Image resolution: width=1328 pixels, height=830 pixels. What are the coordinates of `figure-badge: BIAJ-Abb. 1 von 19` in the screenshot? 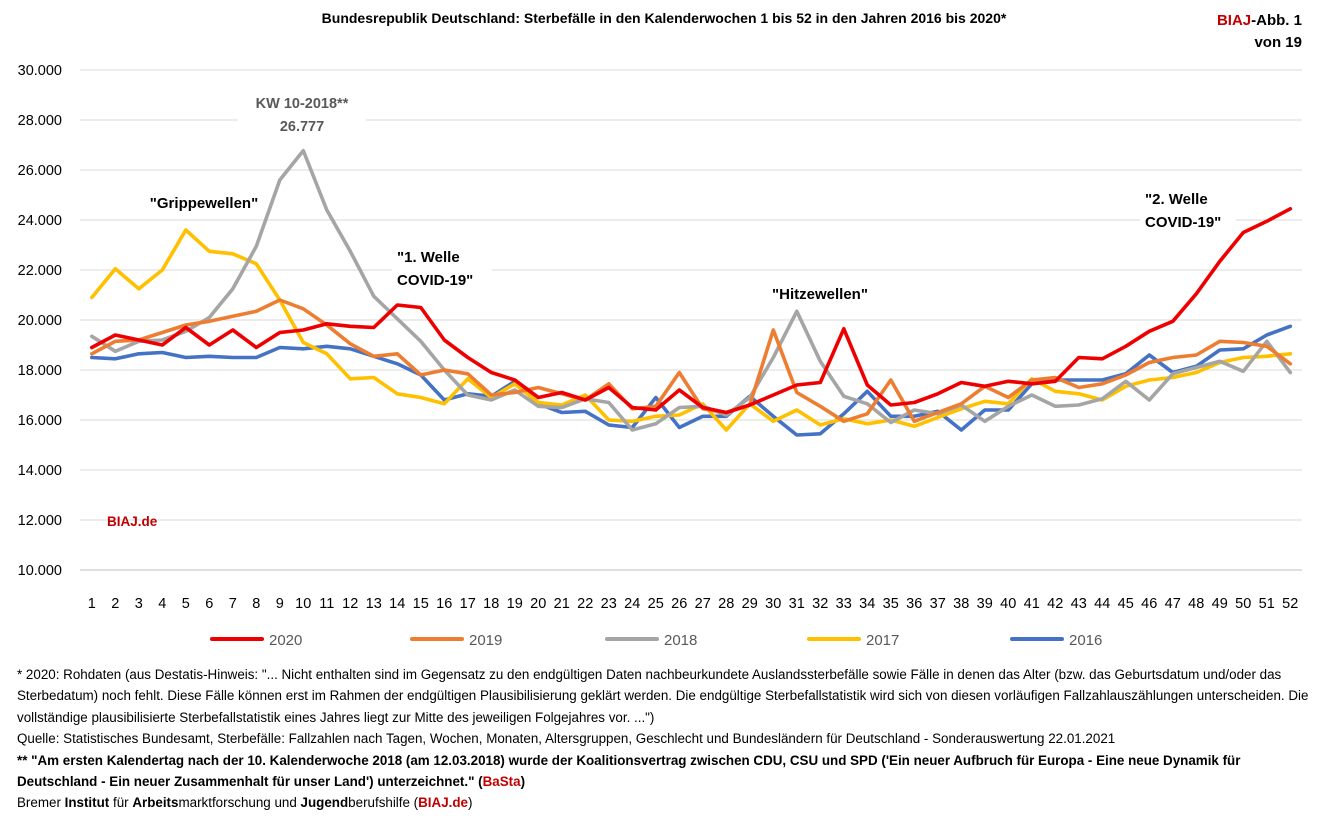 It's located at (1259, 32).